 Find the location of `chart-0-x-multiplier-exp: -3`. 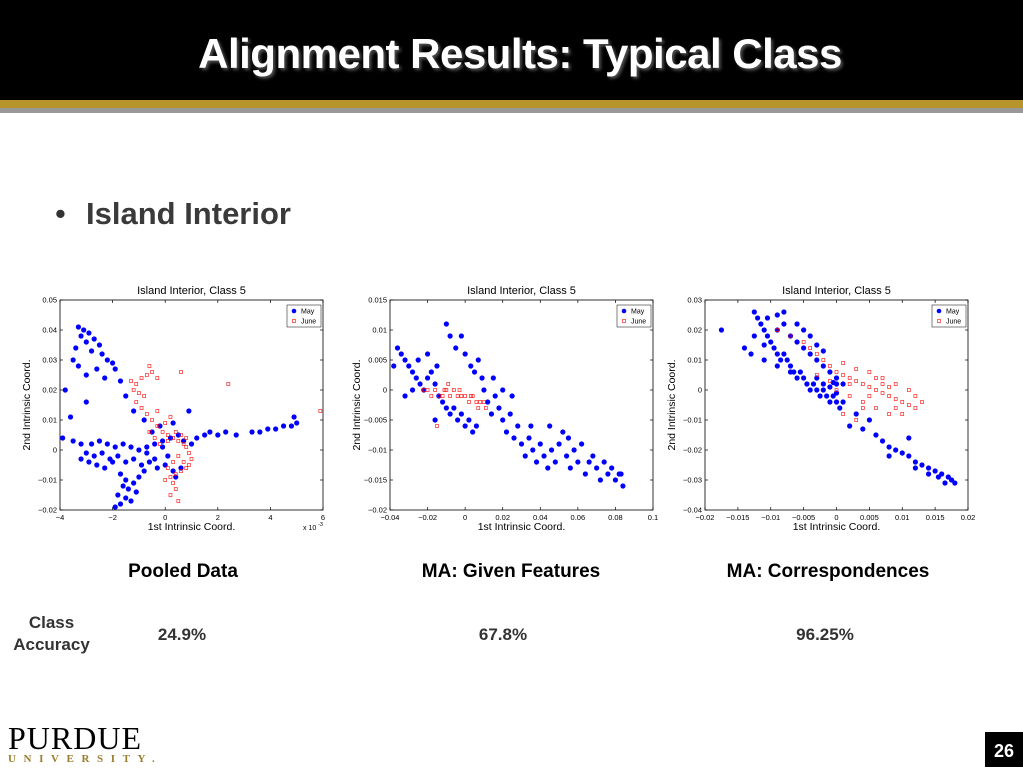

chart-0-x-multiplier-exp: -3 is located at coordinates (320, 525).